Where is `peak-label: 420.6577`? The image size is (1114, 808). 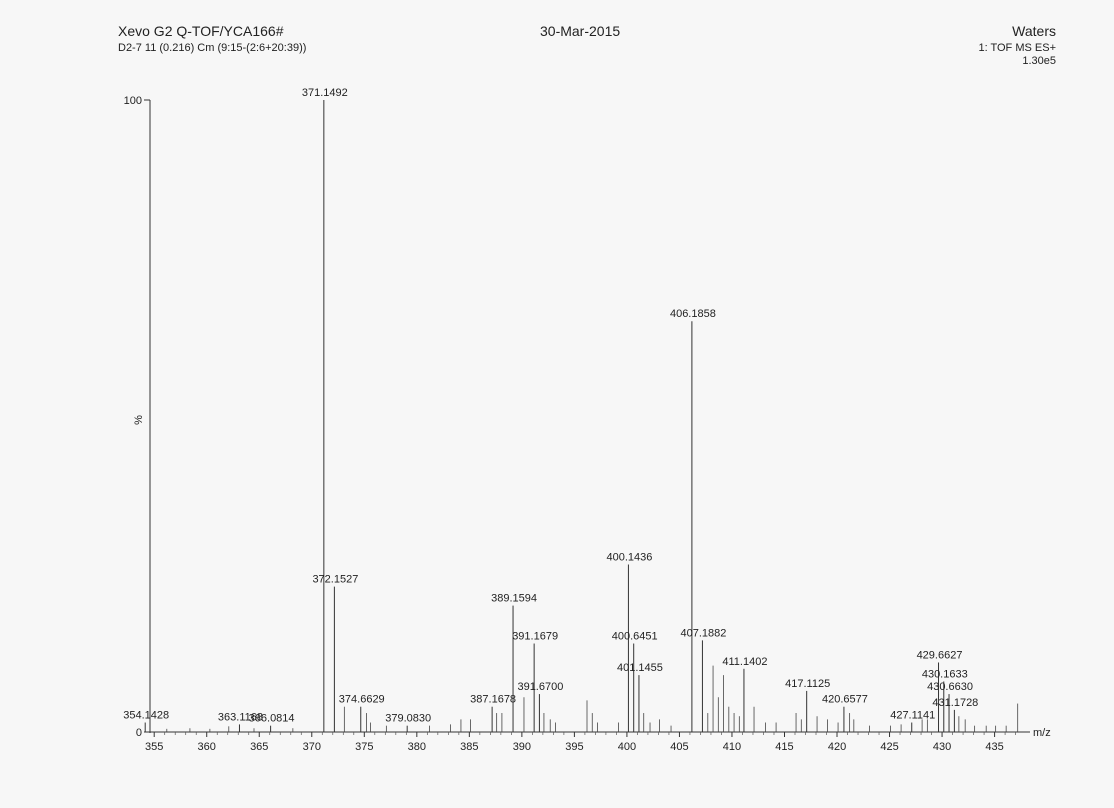 peak-label: 420.6577 is located at coordinates (845, 700).